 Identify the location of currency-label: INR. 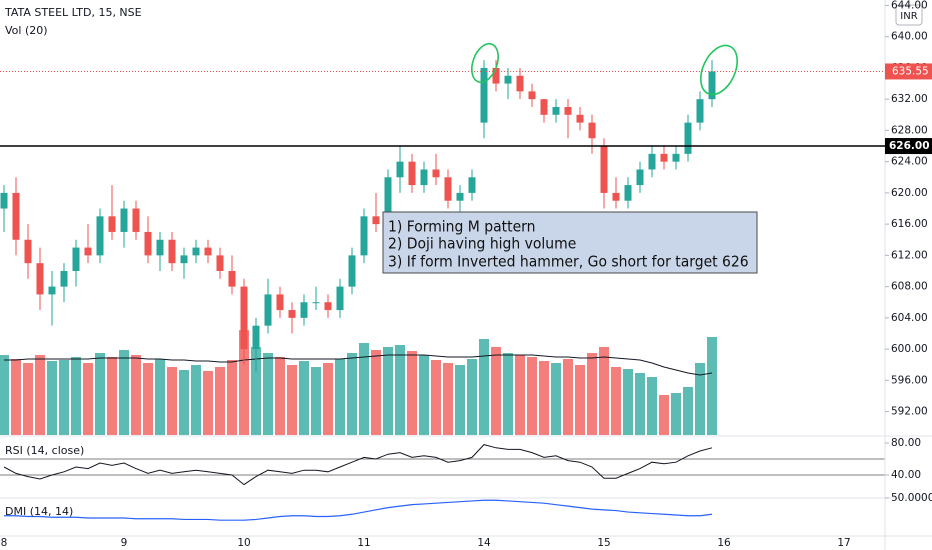
(908, 16).